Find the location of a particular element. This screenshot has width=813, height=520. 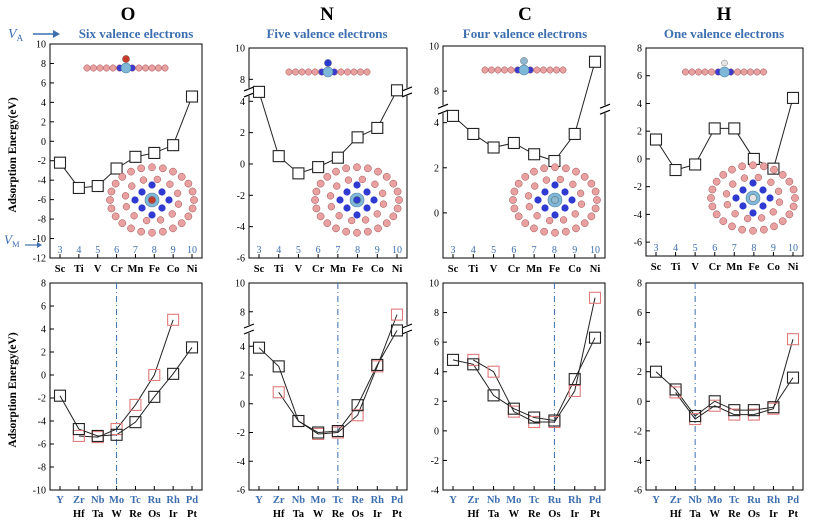

panel-header-c: C is located at coordinates (525, 14).